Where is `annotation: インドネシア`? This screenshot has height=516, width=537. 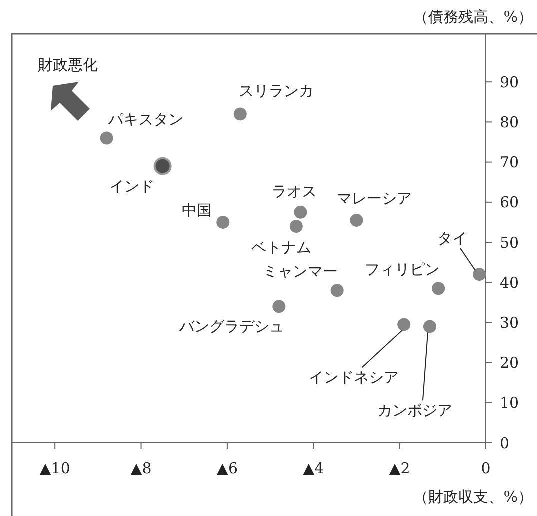
annotation: インドネシア is located at coordinates (354, 377).